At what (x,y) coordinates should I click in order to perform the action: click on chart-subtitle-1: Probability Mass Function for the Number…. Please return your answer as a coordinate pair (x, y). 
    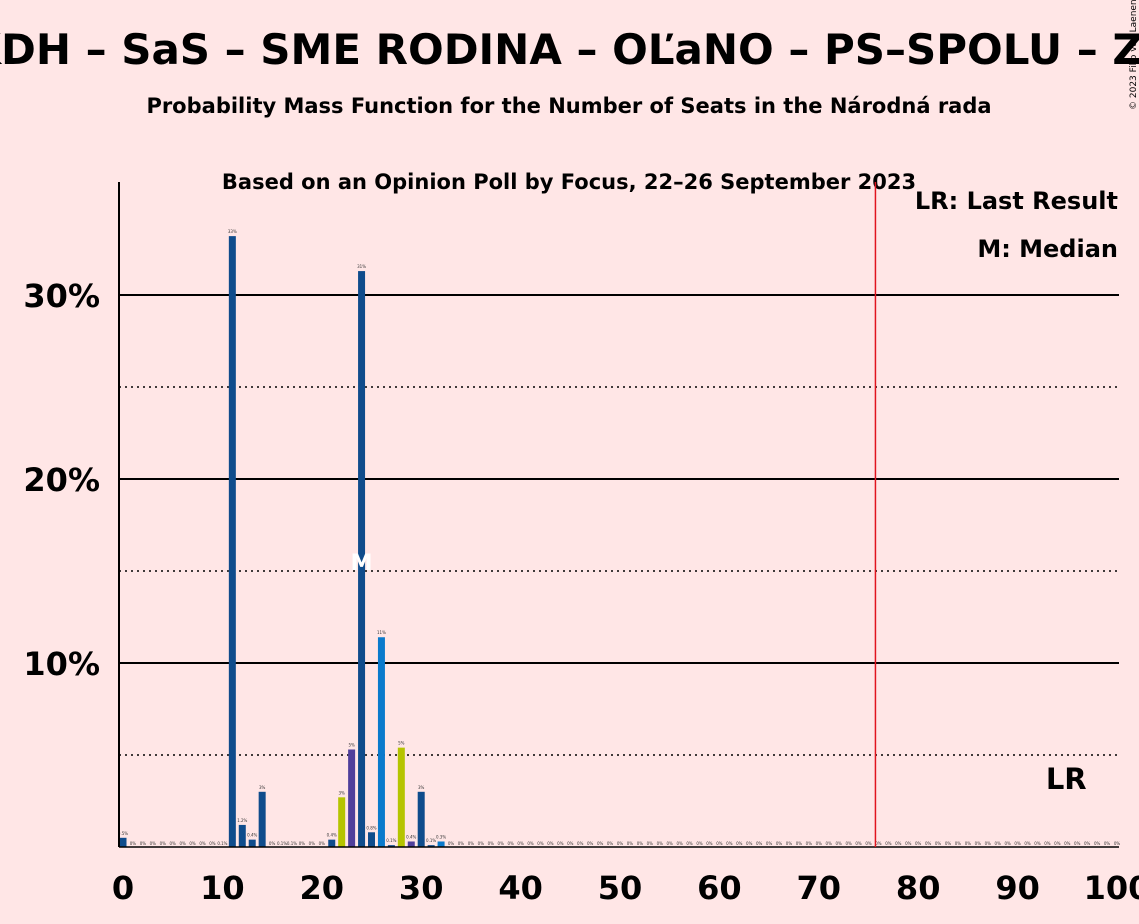
    Looking at the image, I should click on (568, 106).